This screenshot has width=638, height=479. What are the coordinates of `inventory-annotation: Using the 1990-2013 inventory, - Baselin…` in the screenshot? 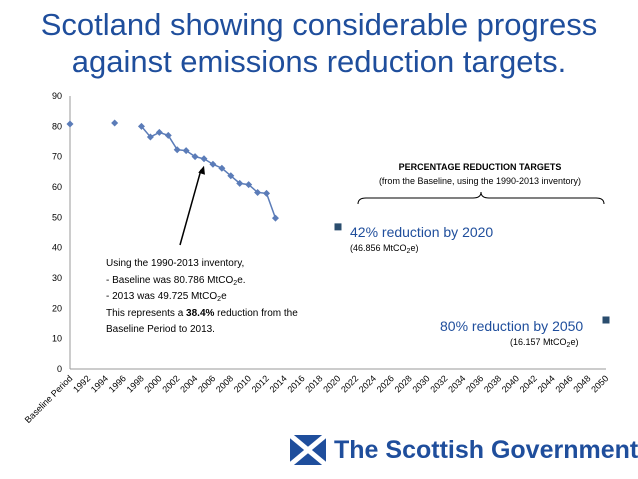 It's located at (221, 297).